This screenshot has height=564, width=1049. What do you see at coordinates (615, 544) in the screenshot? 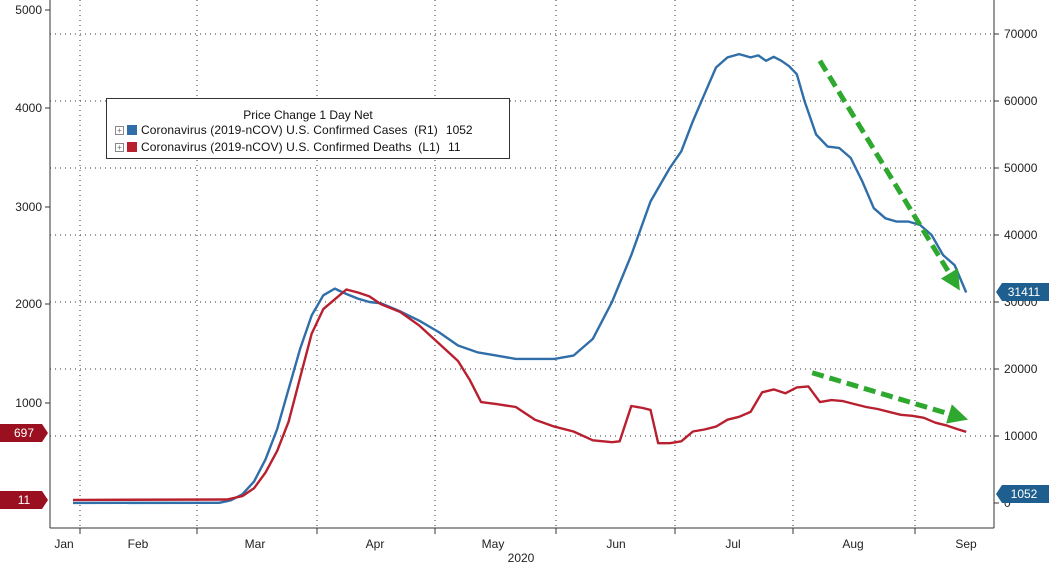
I see `x-tick-label: Jun` at bounding box center [615, 544].